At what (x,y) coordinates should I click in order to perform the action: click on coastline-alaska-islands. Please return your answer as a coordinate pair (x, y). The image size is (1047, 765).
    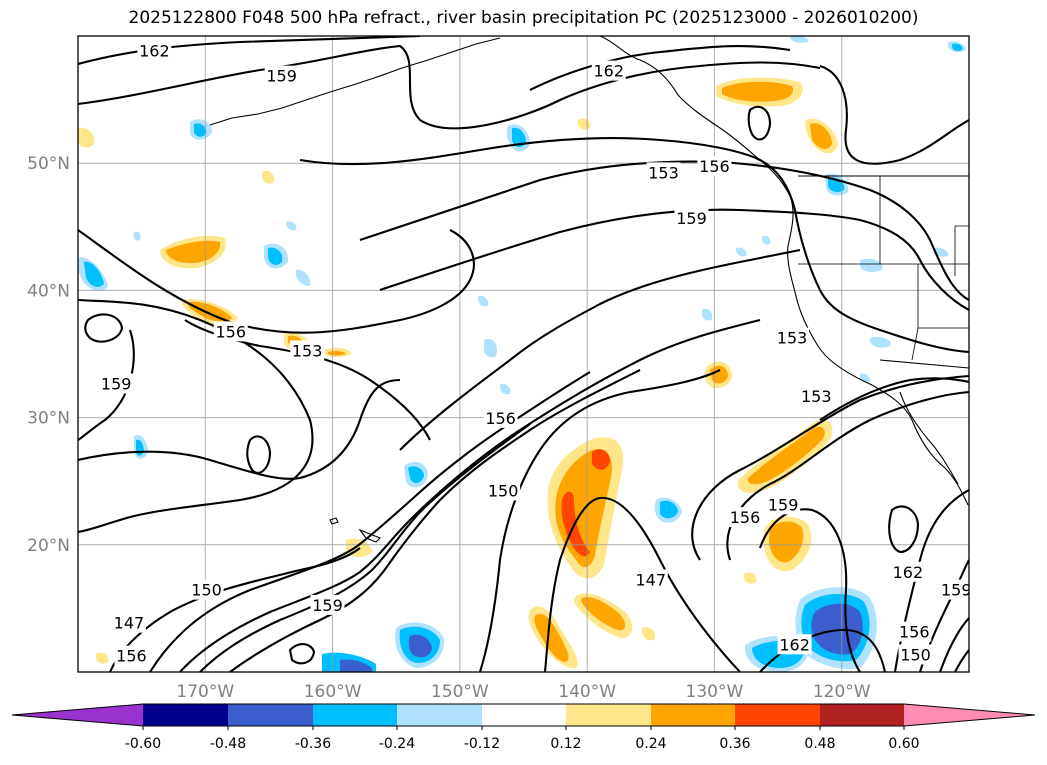
    Looking at the image, I should click on (355, 81).